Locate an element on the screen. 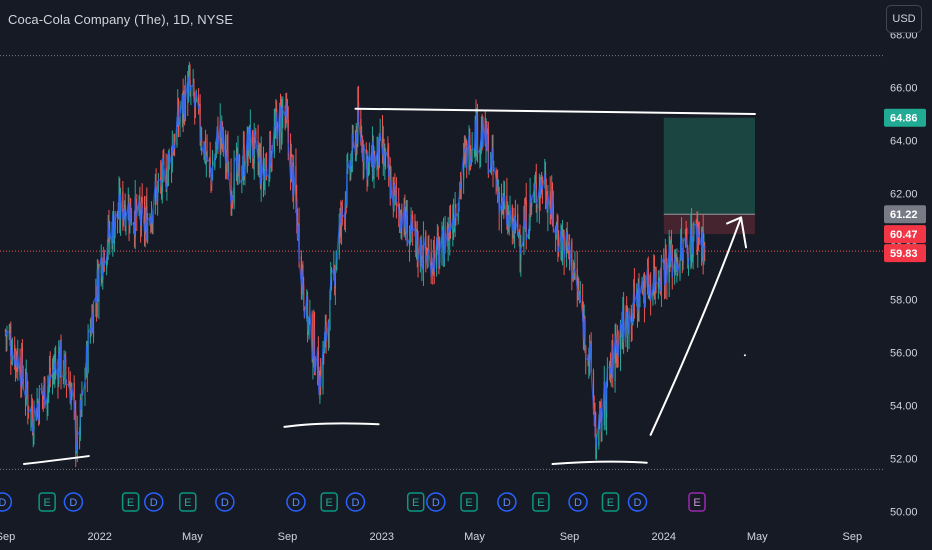 This screenshot has width=932, height=550. event-letter: E is located at coordinates (187, 503).